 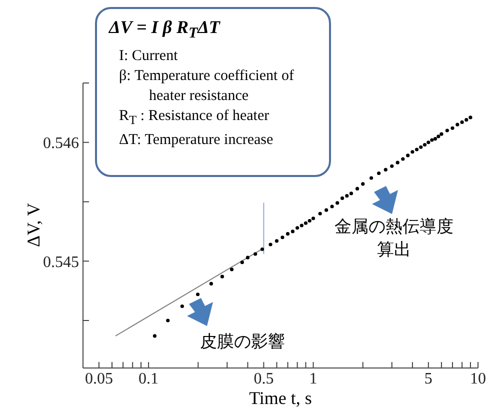 What do you see at coordinates (61, 262) in the screenshot?
I see `y-tick-label: 0.545` at bounding box center [61, 262].